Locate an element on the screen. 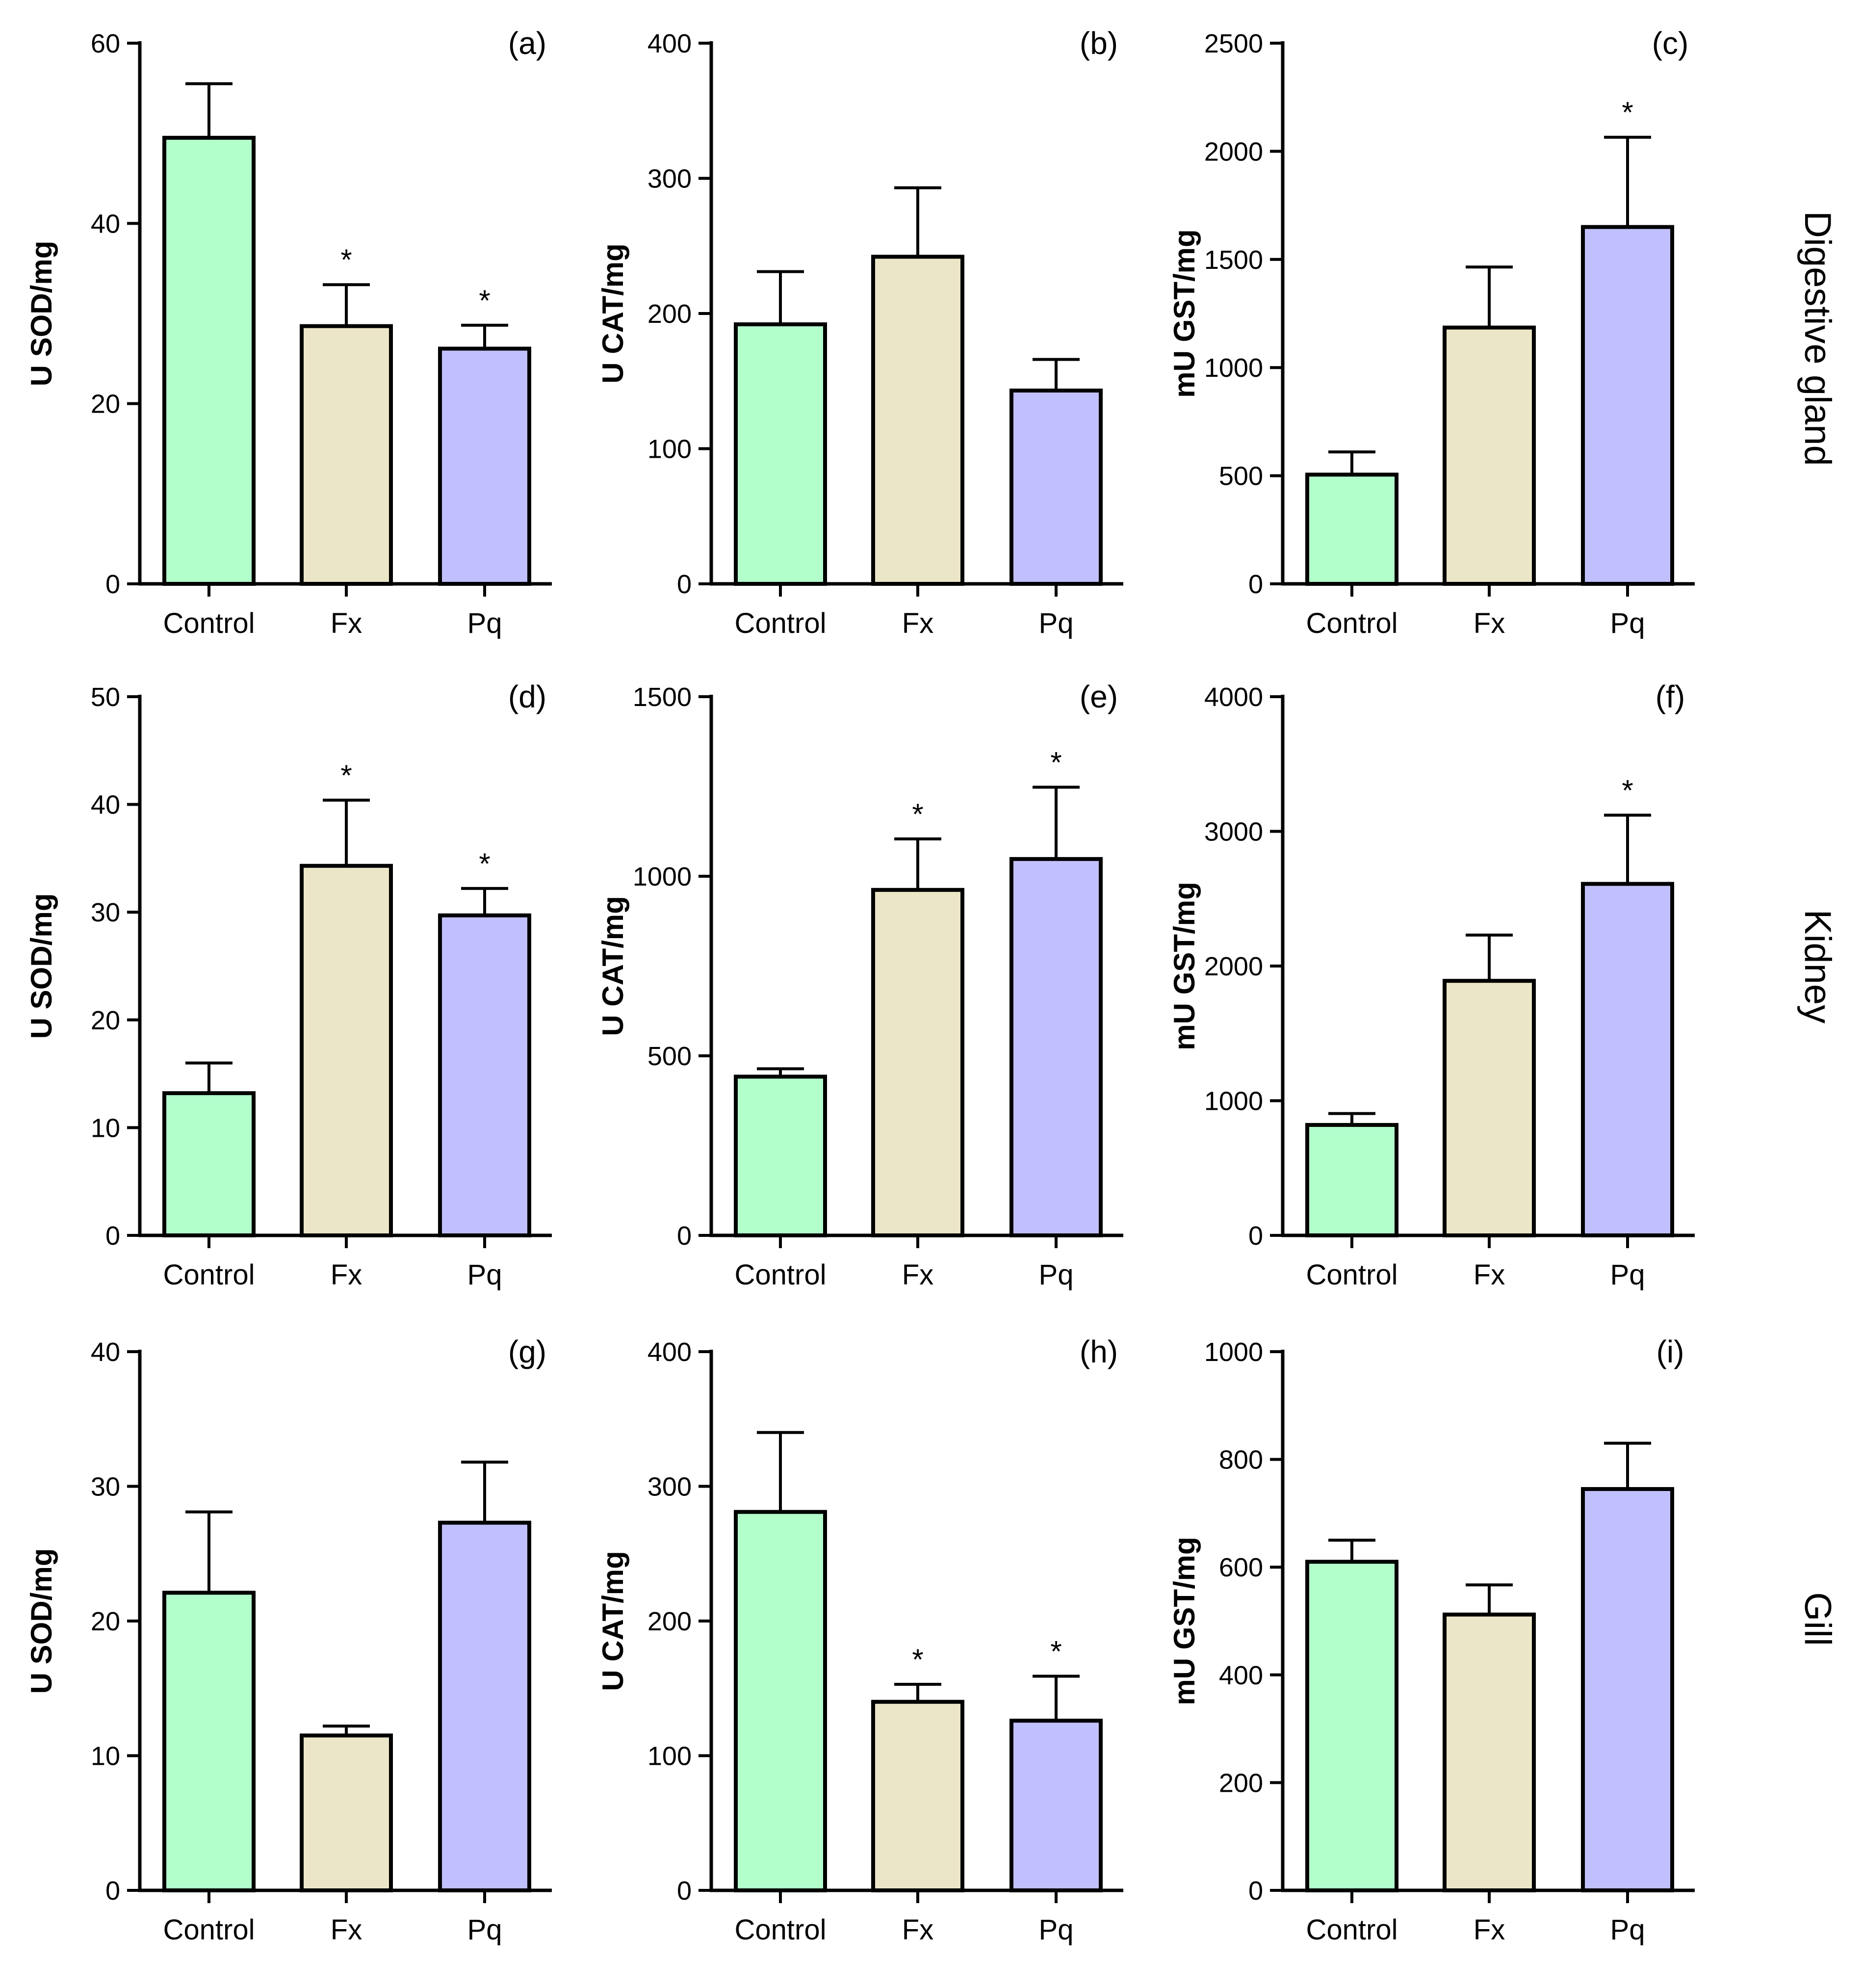 This screenshot has width=1863, height=1988. y-tick-label: 2500 is located at coordinates (1233, 43).